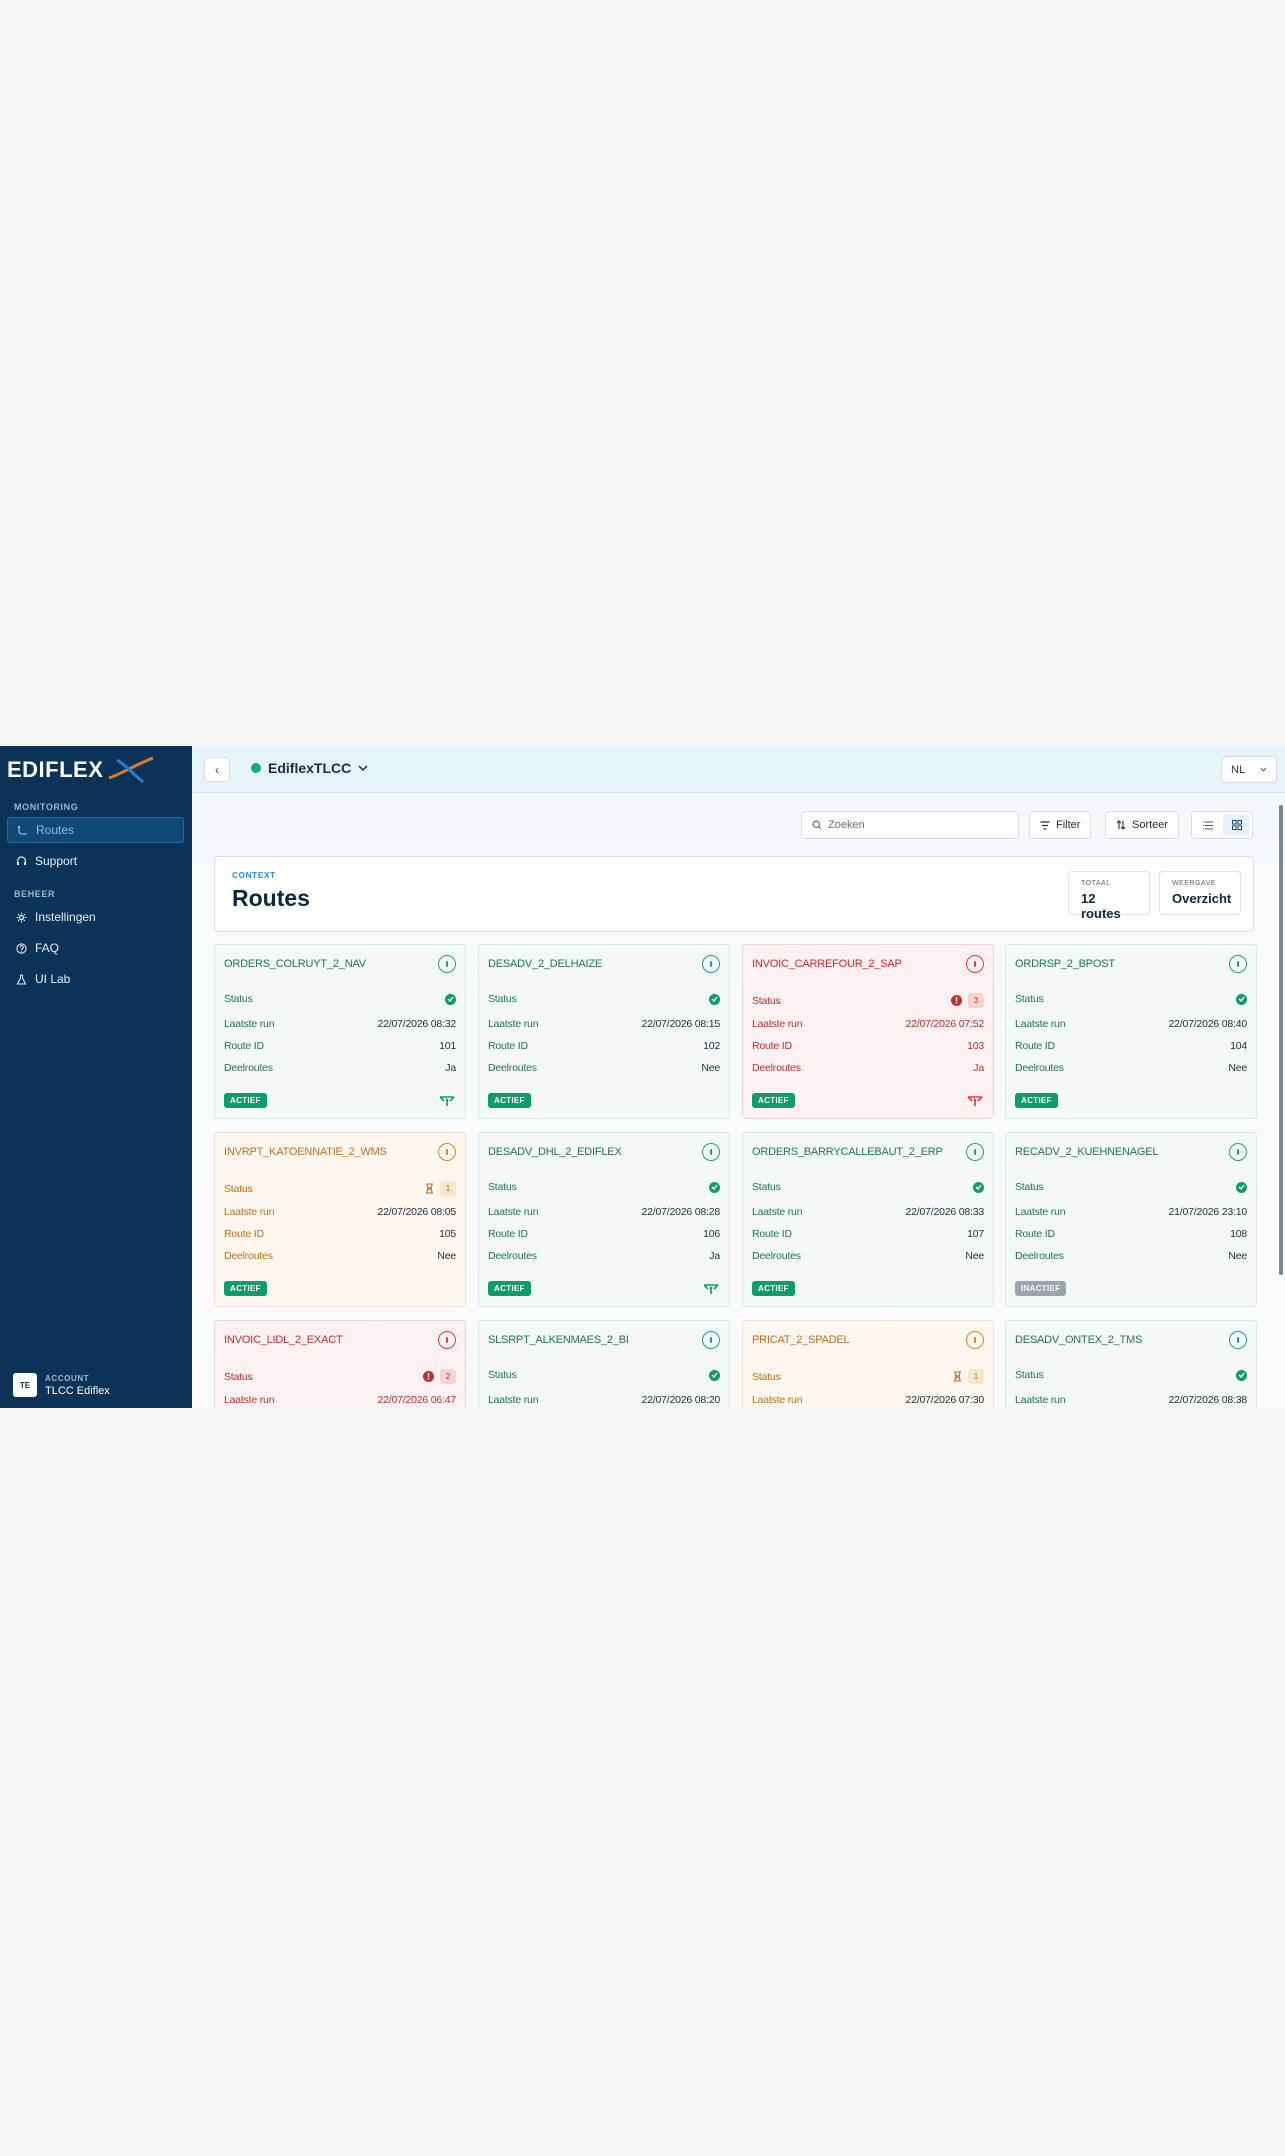  Describe the element at coordinates (47, 948) in the screenshot. I see `sidebar-item-label: FAQ` at that location.